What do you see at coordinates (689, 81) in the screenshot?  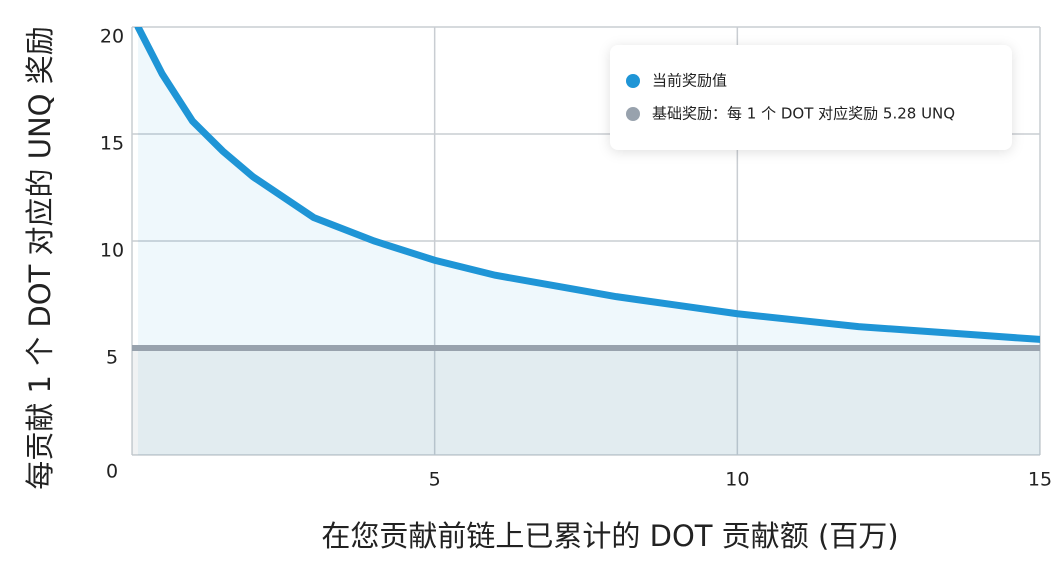 I see `legend-label: 当前奖励值` at bounding box center [689, 81].